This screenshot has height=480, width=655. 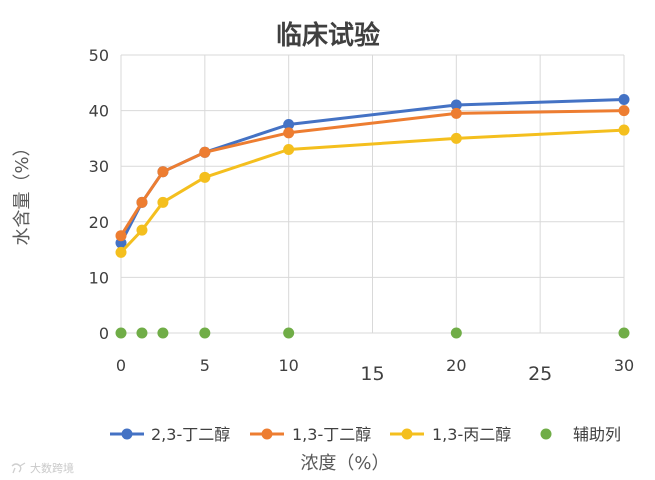 What do you see at coordinates (52, 468) in the screenshot?
I see `watermark-text: 大数跨境` at bounding box center [52, 468].